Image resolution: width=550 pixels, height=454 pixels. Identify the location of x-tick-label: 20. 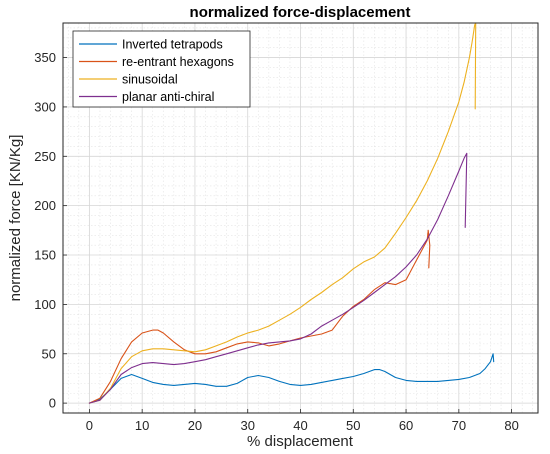
(195, 425).